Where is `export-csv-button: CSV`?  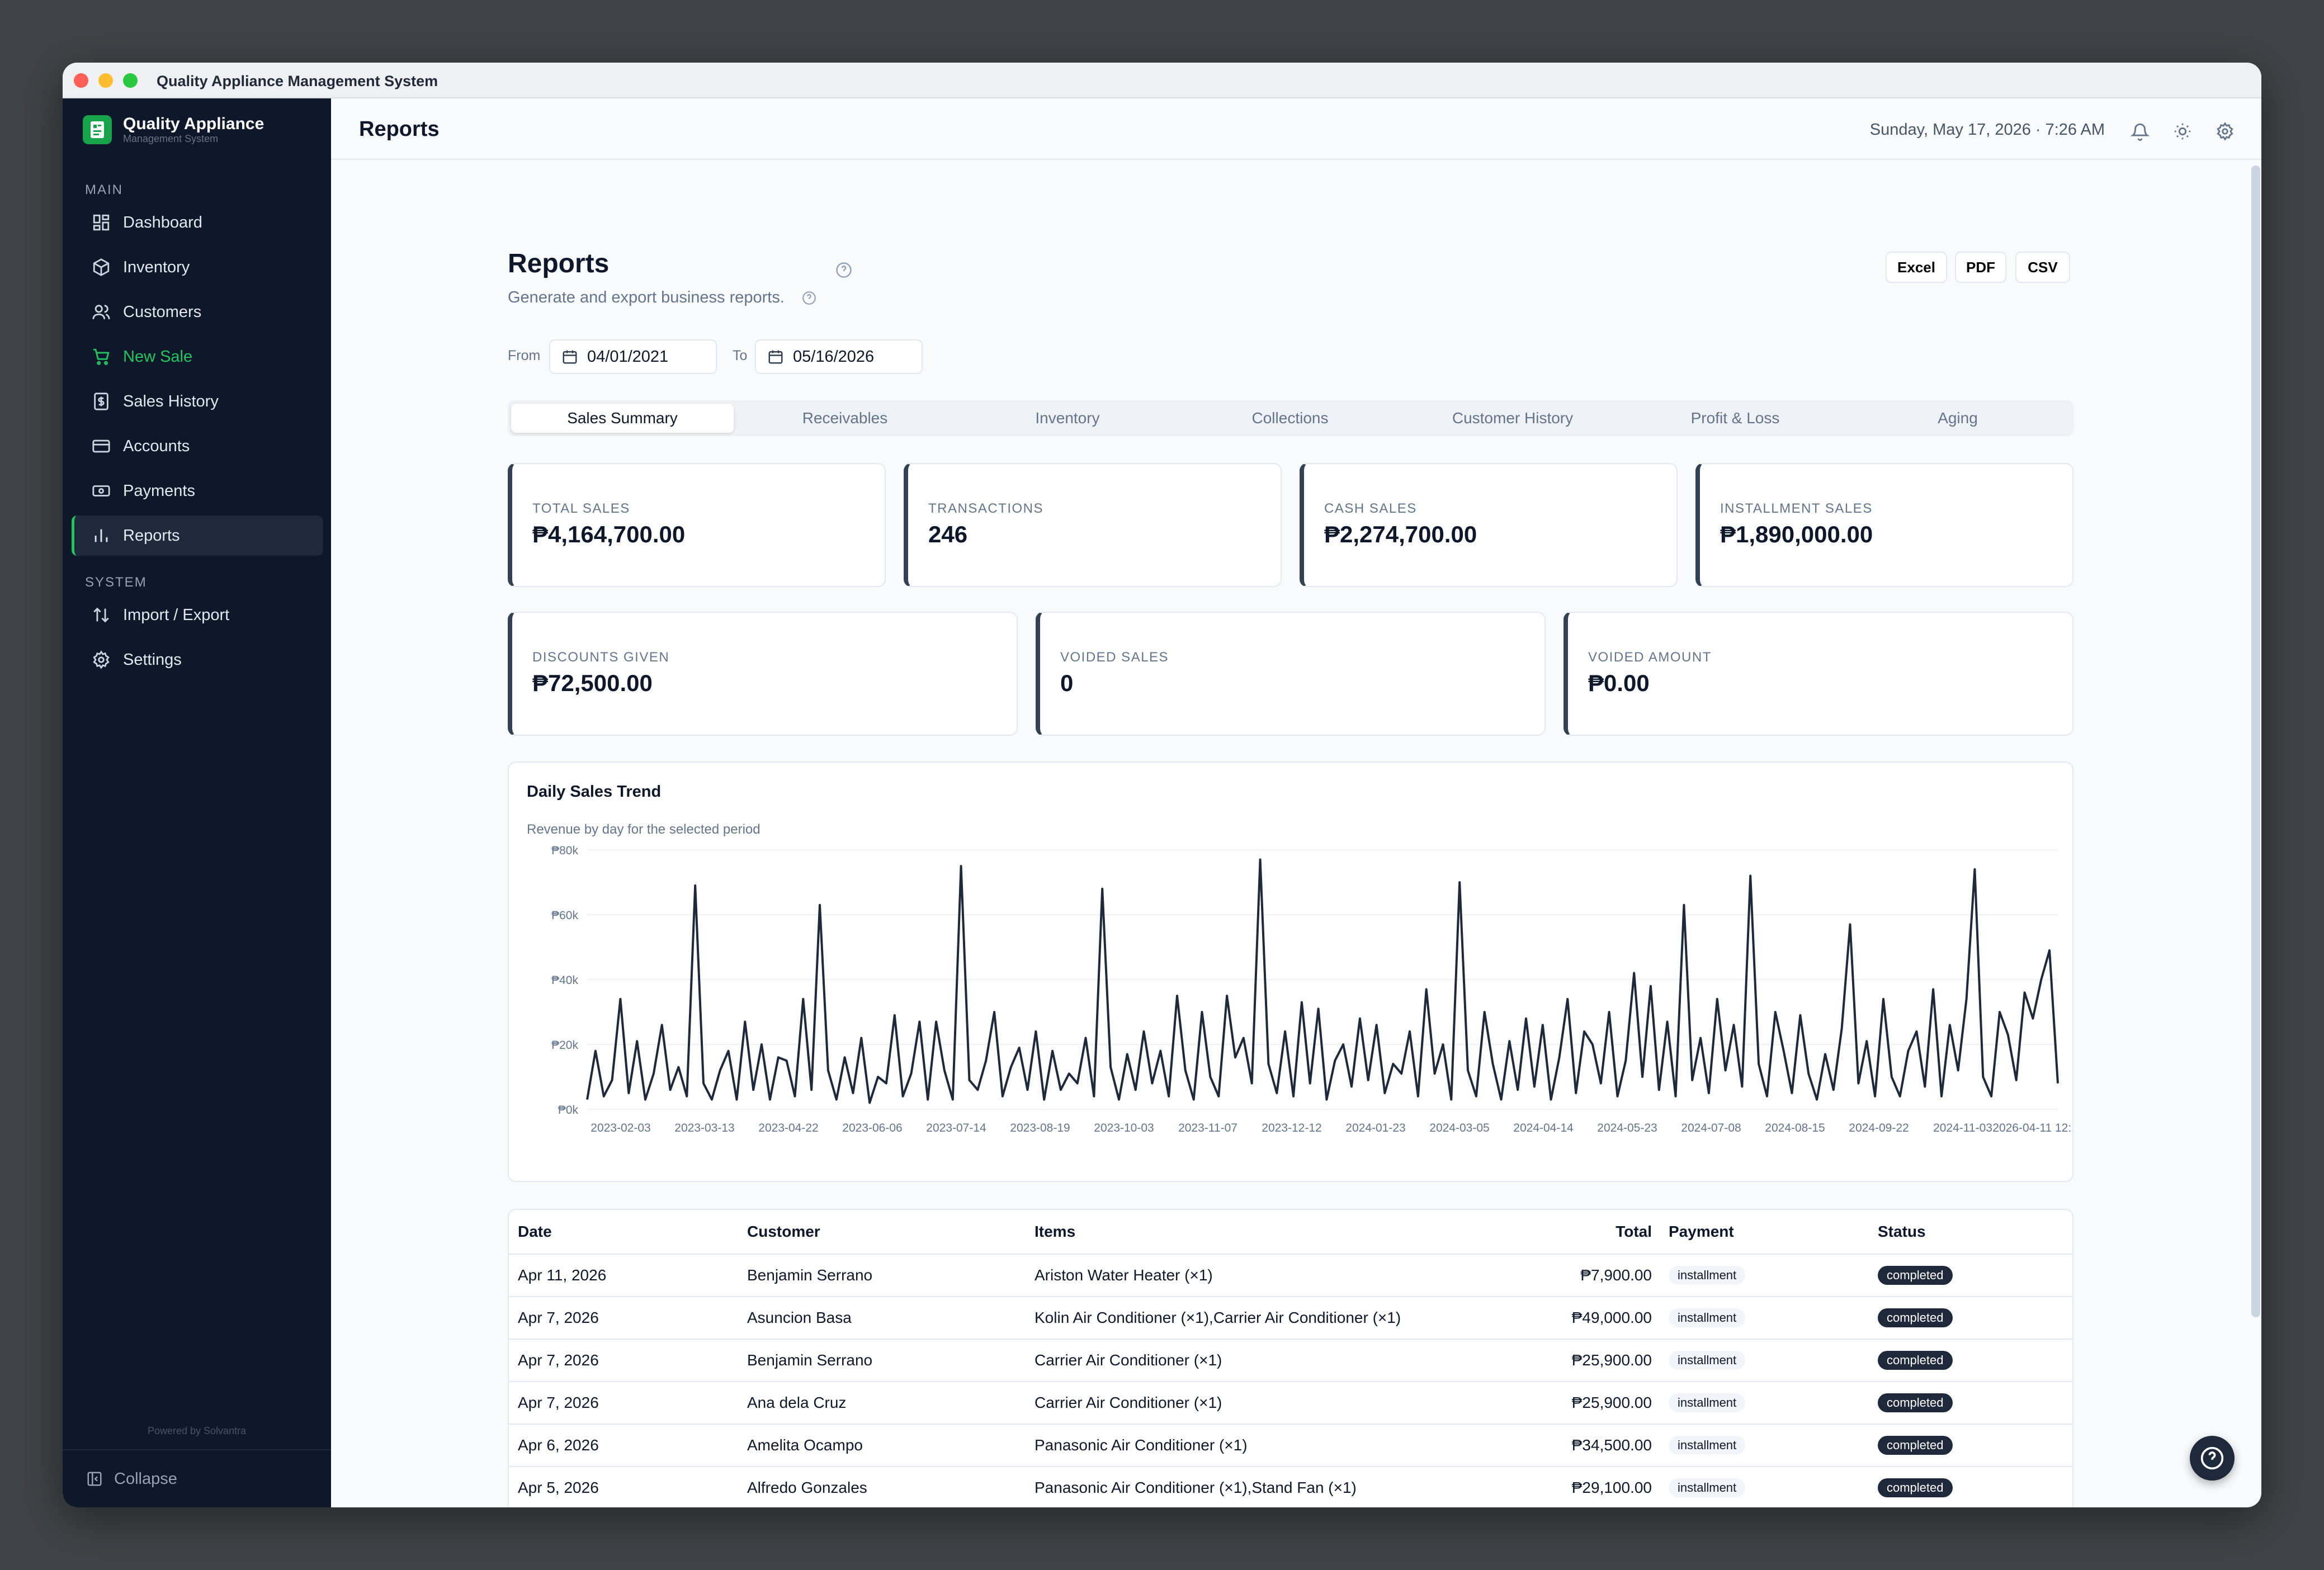 export-csv-button: CSV is located at coordinates (2042, 267).